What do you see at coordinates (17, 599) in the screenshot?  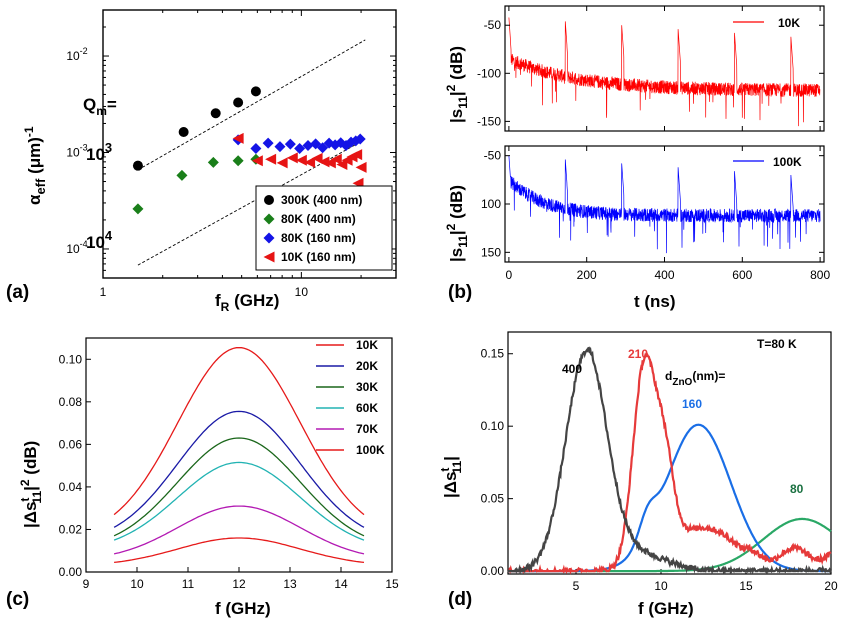 I see `panel-c-label: (c)` at bounding box center [17, 599].